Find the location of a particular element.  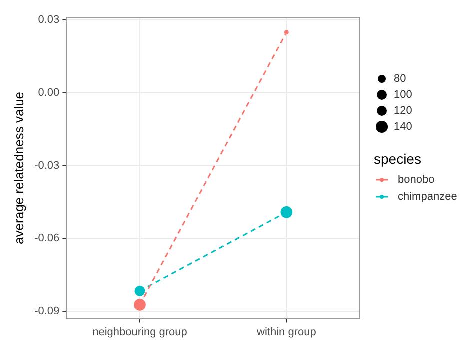

y-axis-title: average relatedness value is located at coordinates (18, 168).